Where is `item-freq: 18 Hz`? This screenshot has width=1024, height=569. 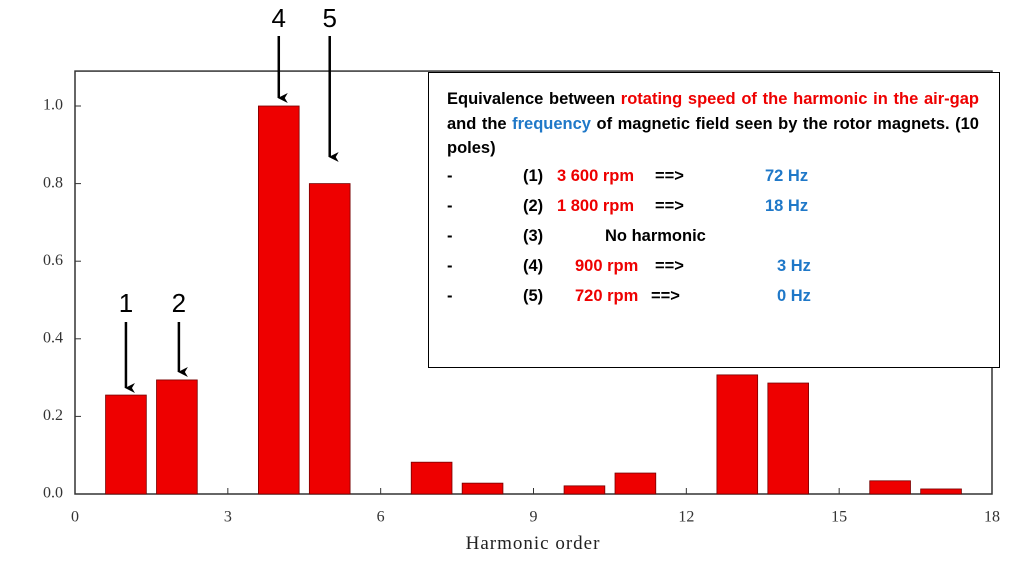 item-freq: 18 Hz is located at coordinates (787, 205).